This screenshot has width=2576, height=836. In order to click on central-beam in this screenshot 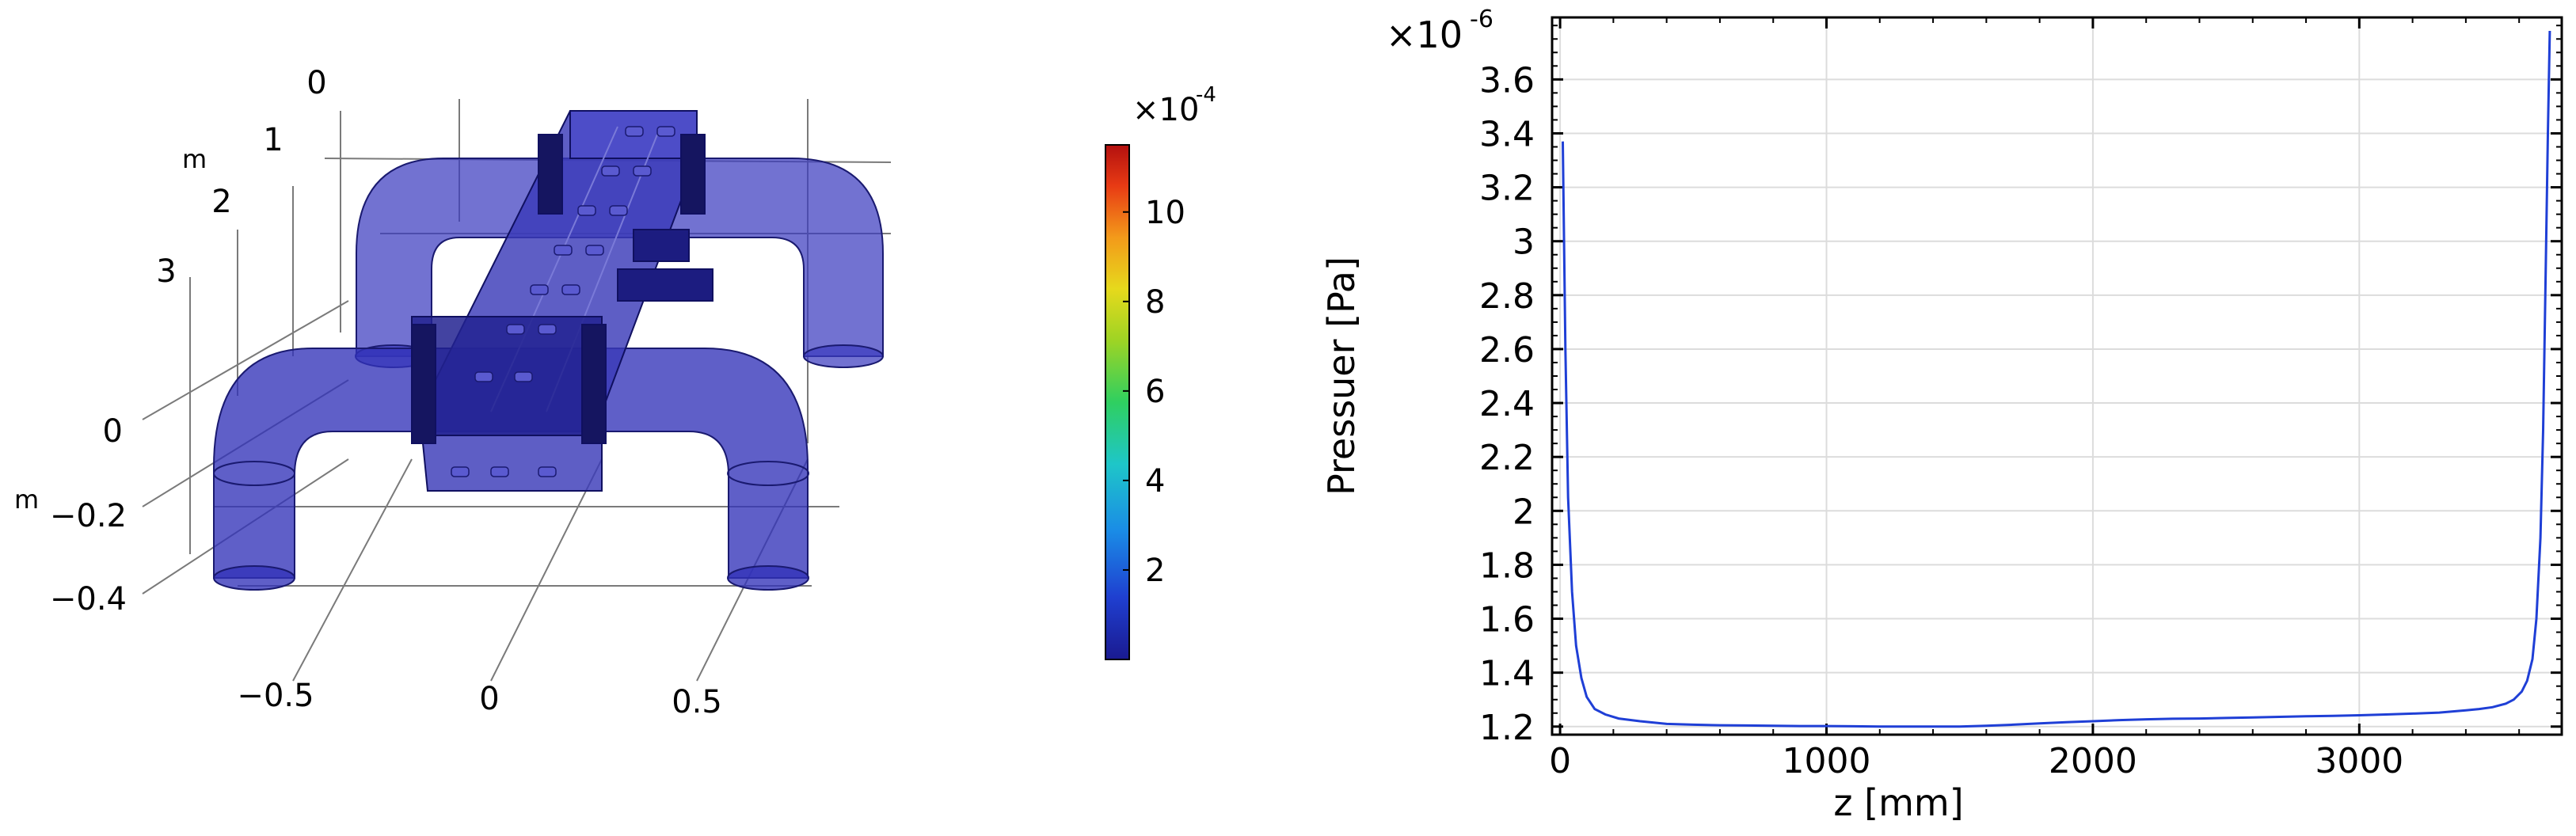, I will do `click(562, 301)`.